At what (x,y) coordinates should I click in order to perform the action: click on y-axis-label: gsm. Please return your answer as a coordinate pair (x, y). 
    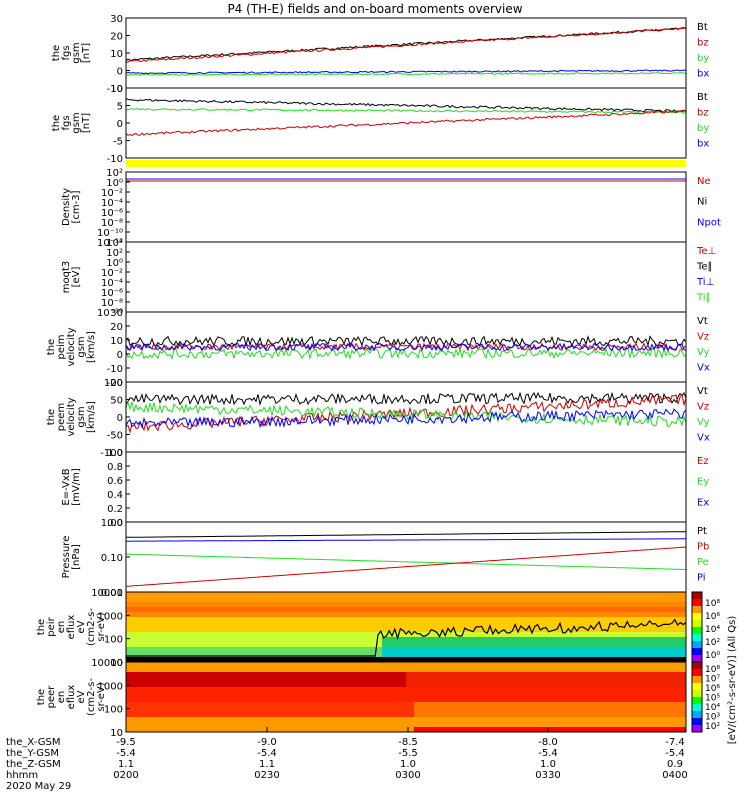
    Looking at the image, I should click on (76, 52).